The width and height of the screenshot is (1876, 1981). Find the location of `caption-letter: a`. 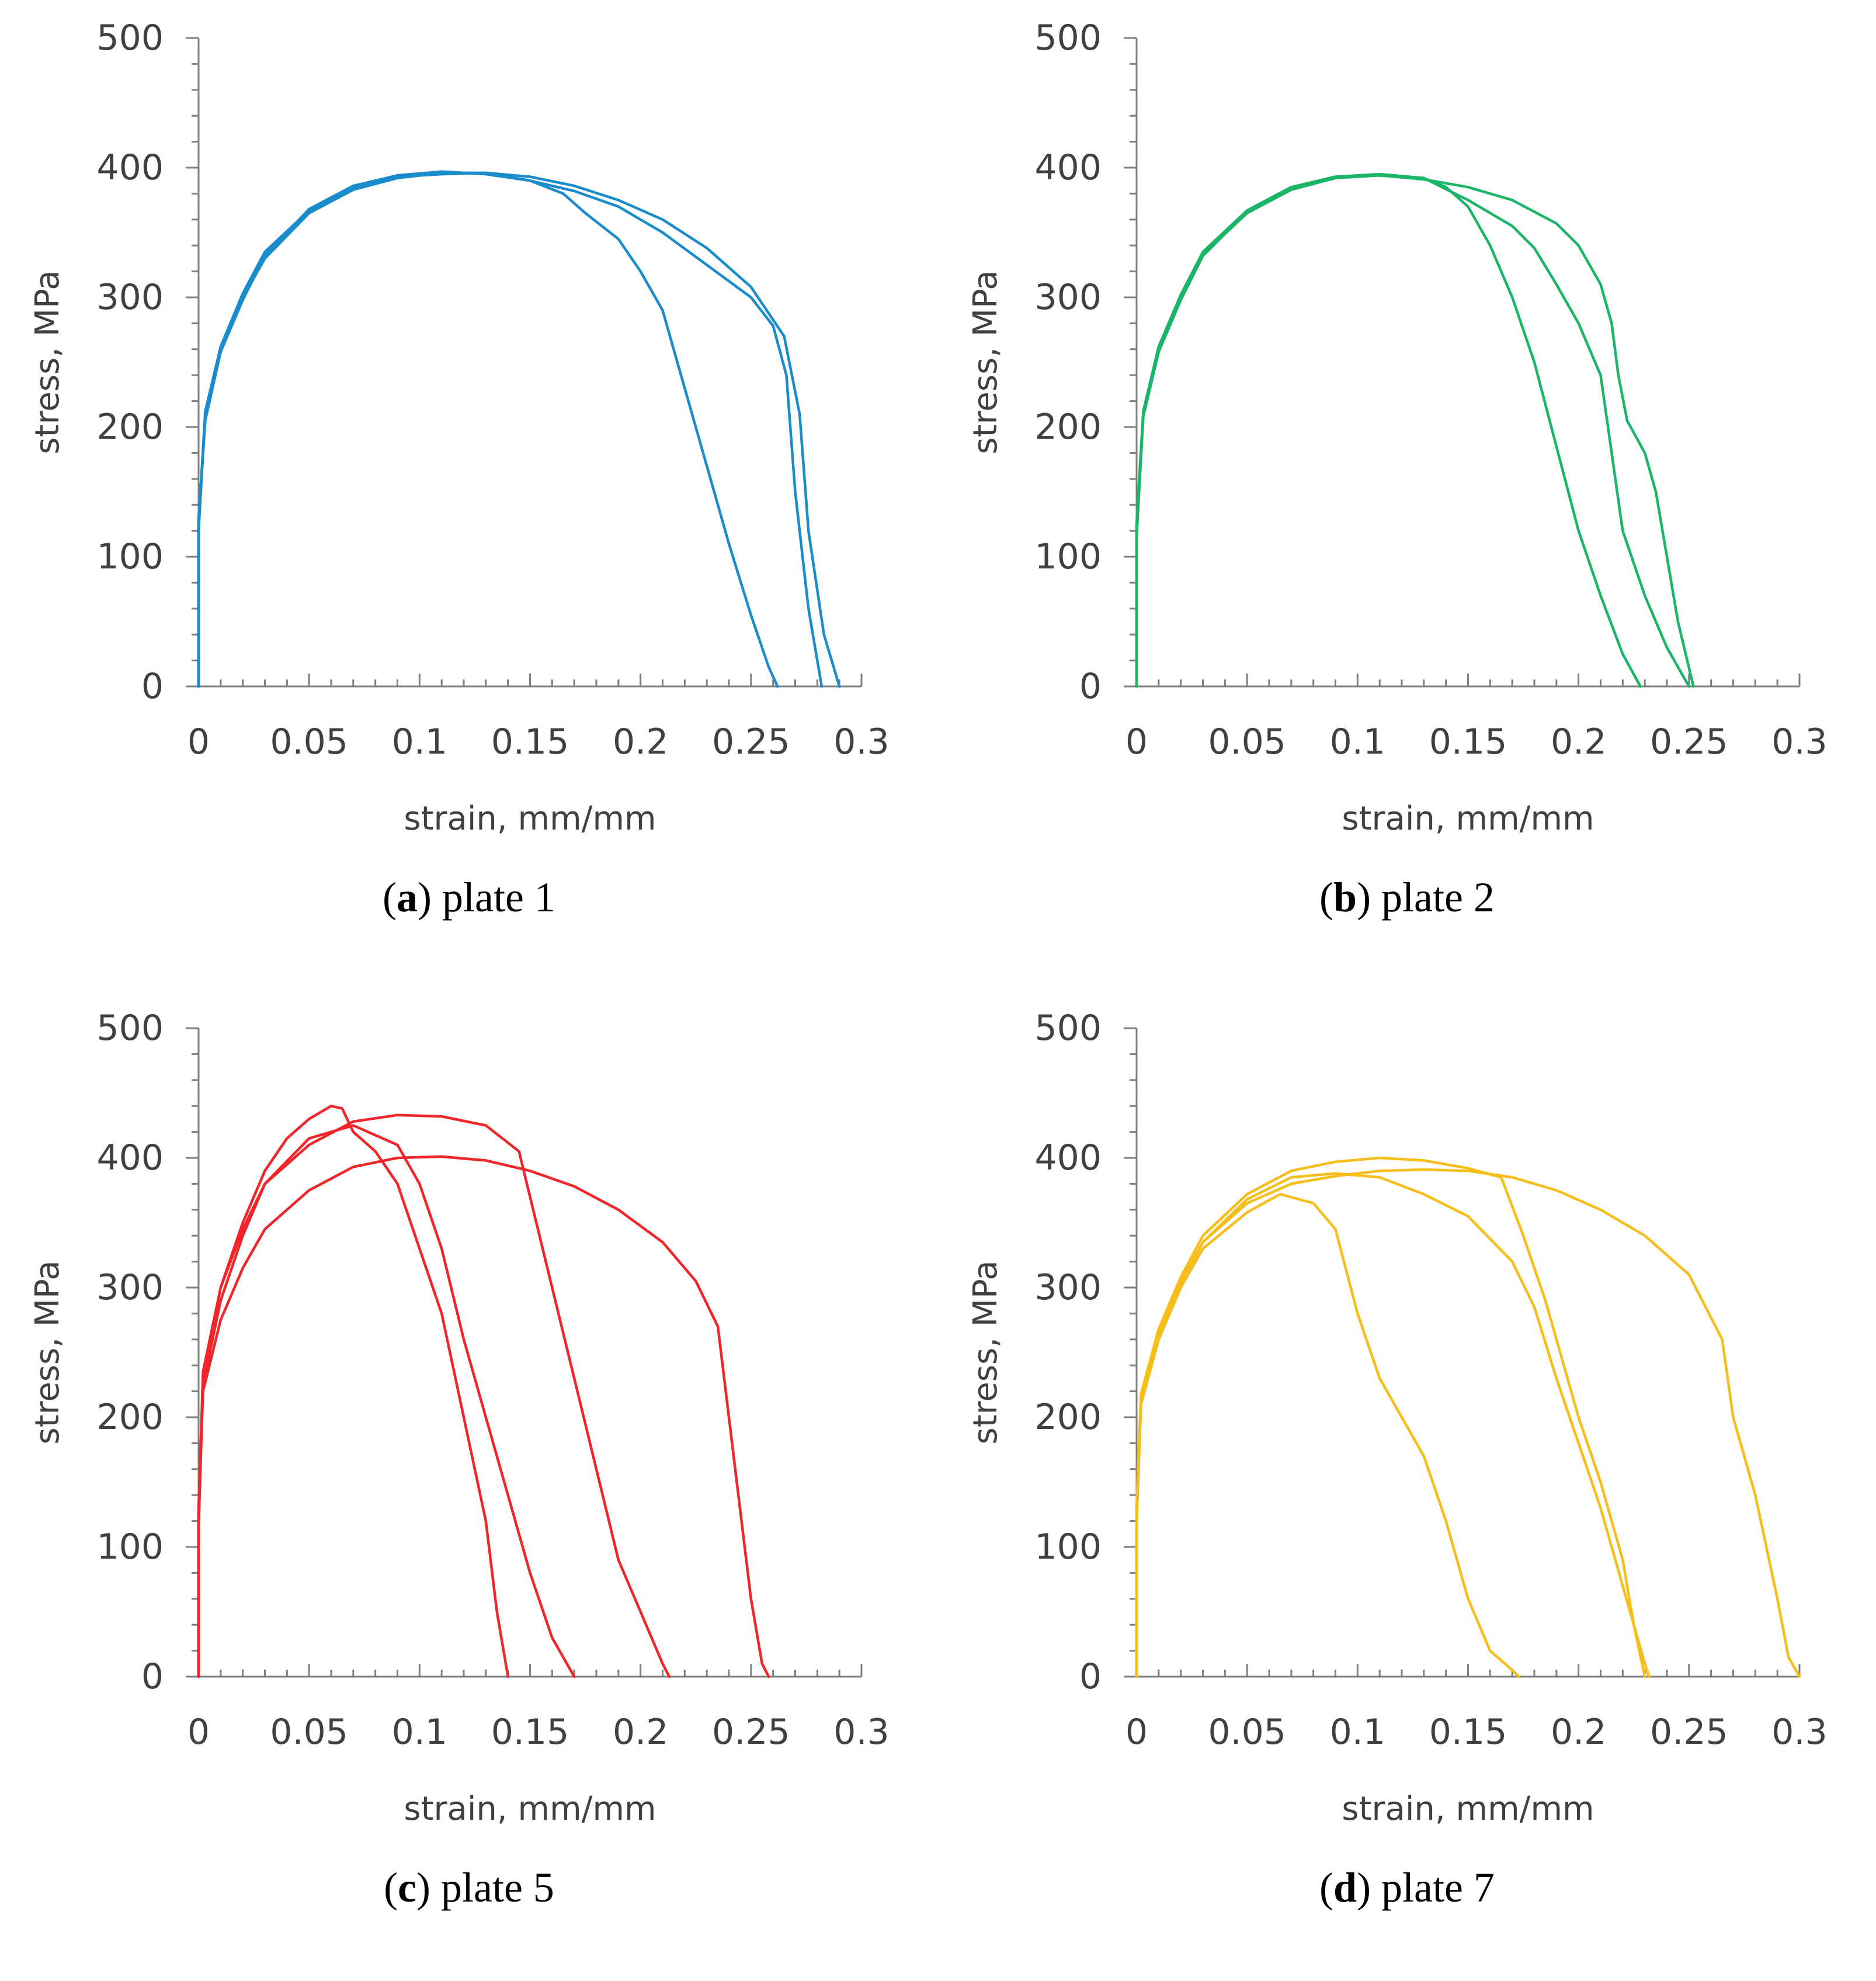

caption-letter: a is located at coordinates (407, 897).